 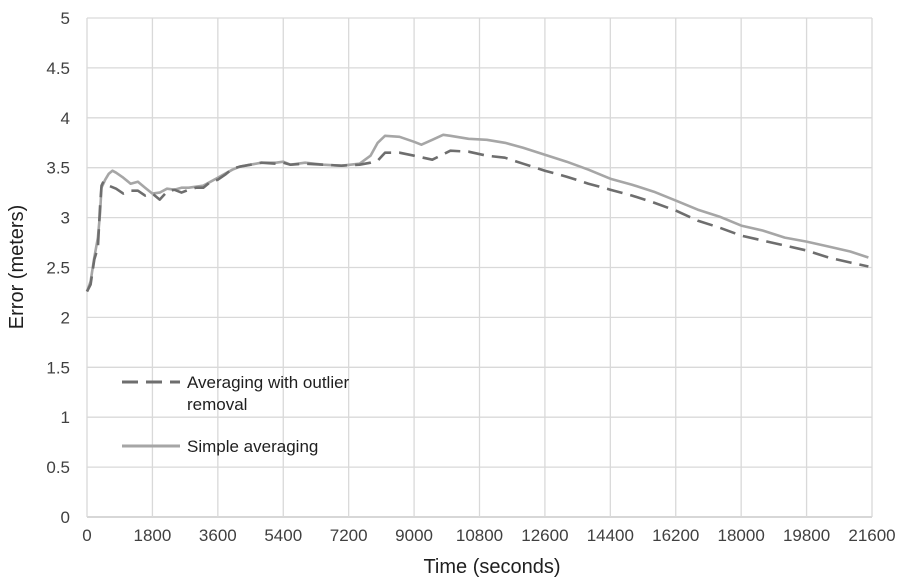 I want to click on x-tick-label: 7200, so click(x=349, y=535).